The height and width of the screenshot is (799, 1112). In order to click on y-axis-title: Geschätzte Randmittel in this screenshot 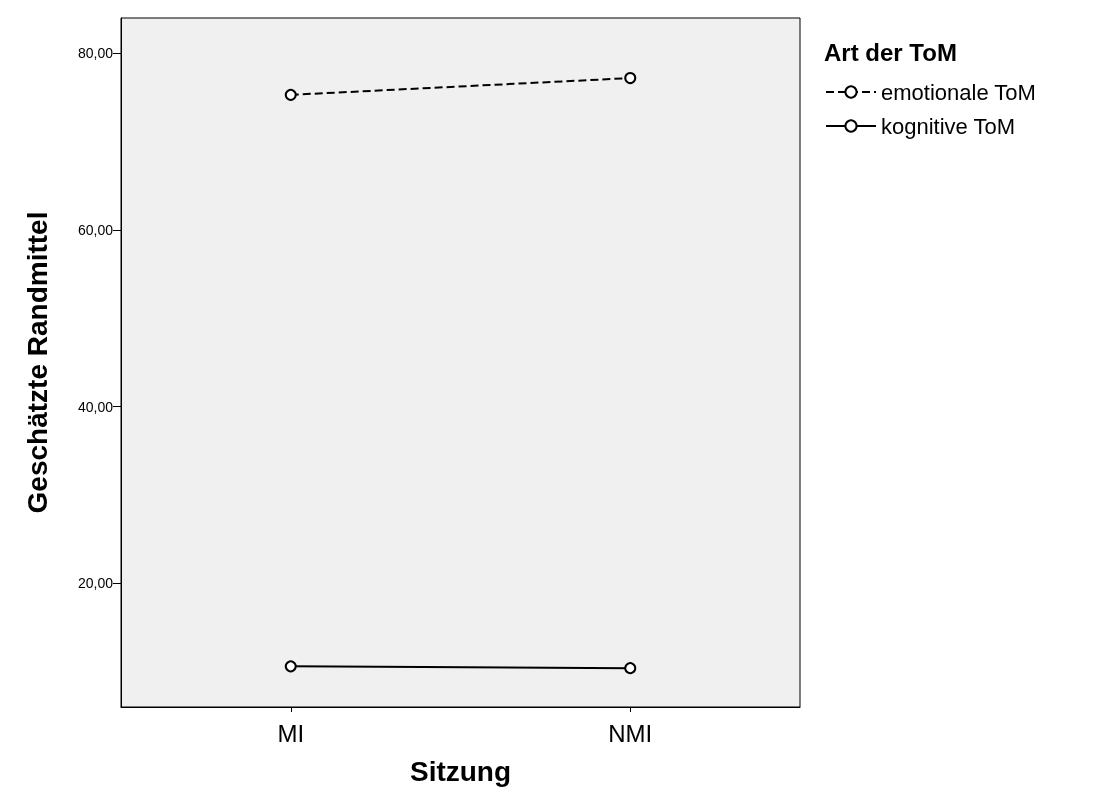, I will do `click(37, 362)`.